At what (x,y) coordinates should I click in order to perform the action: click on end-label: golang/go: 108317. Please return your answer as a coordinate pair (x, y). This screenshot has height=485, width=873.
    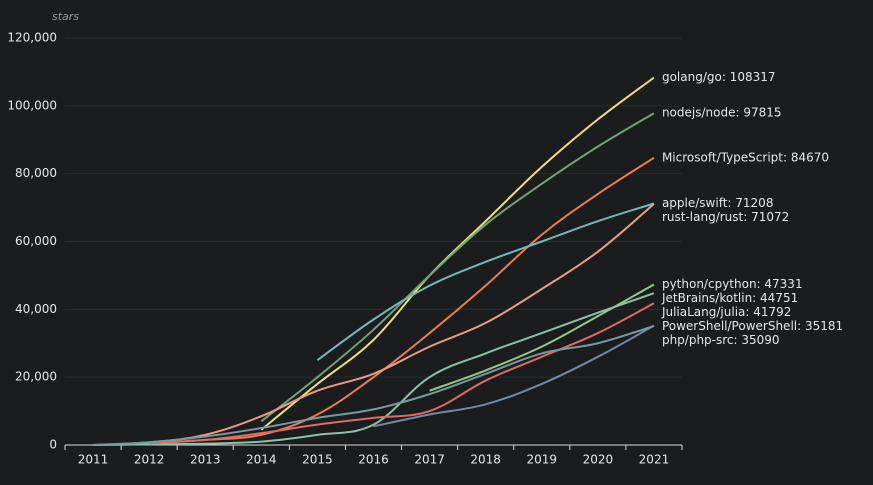
    Looking at the image, I should click on (719, 77).